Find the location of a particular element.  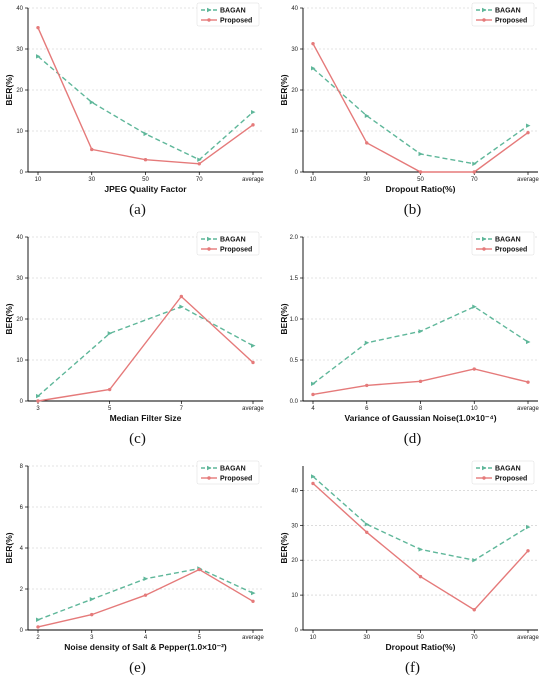

y-tick-label: 1.5 is located at coordinates (294, 279).